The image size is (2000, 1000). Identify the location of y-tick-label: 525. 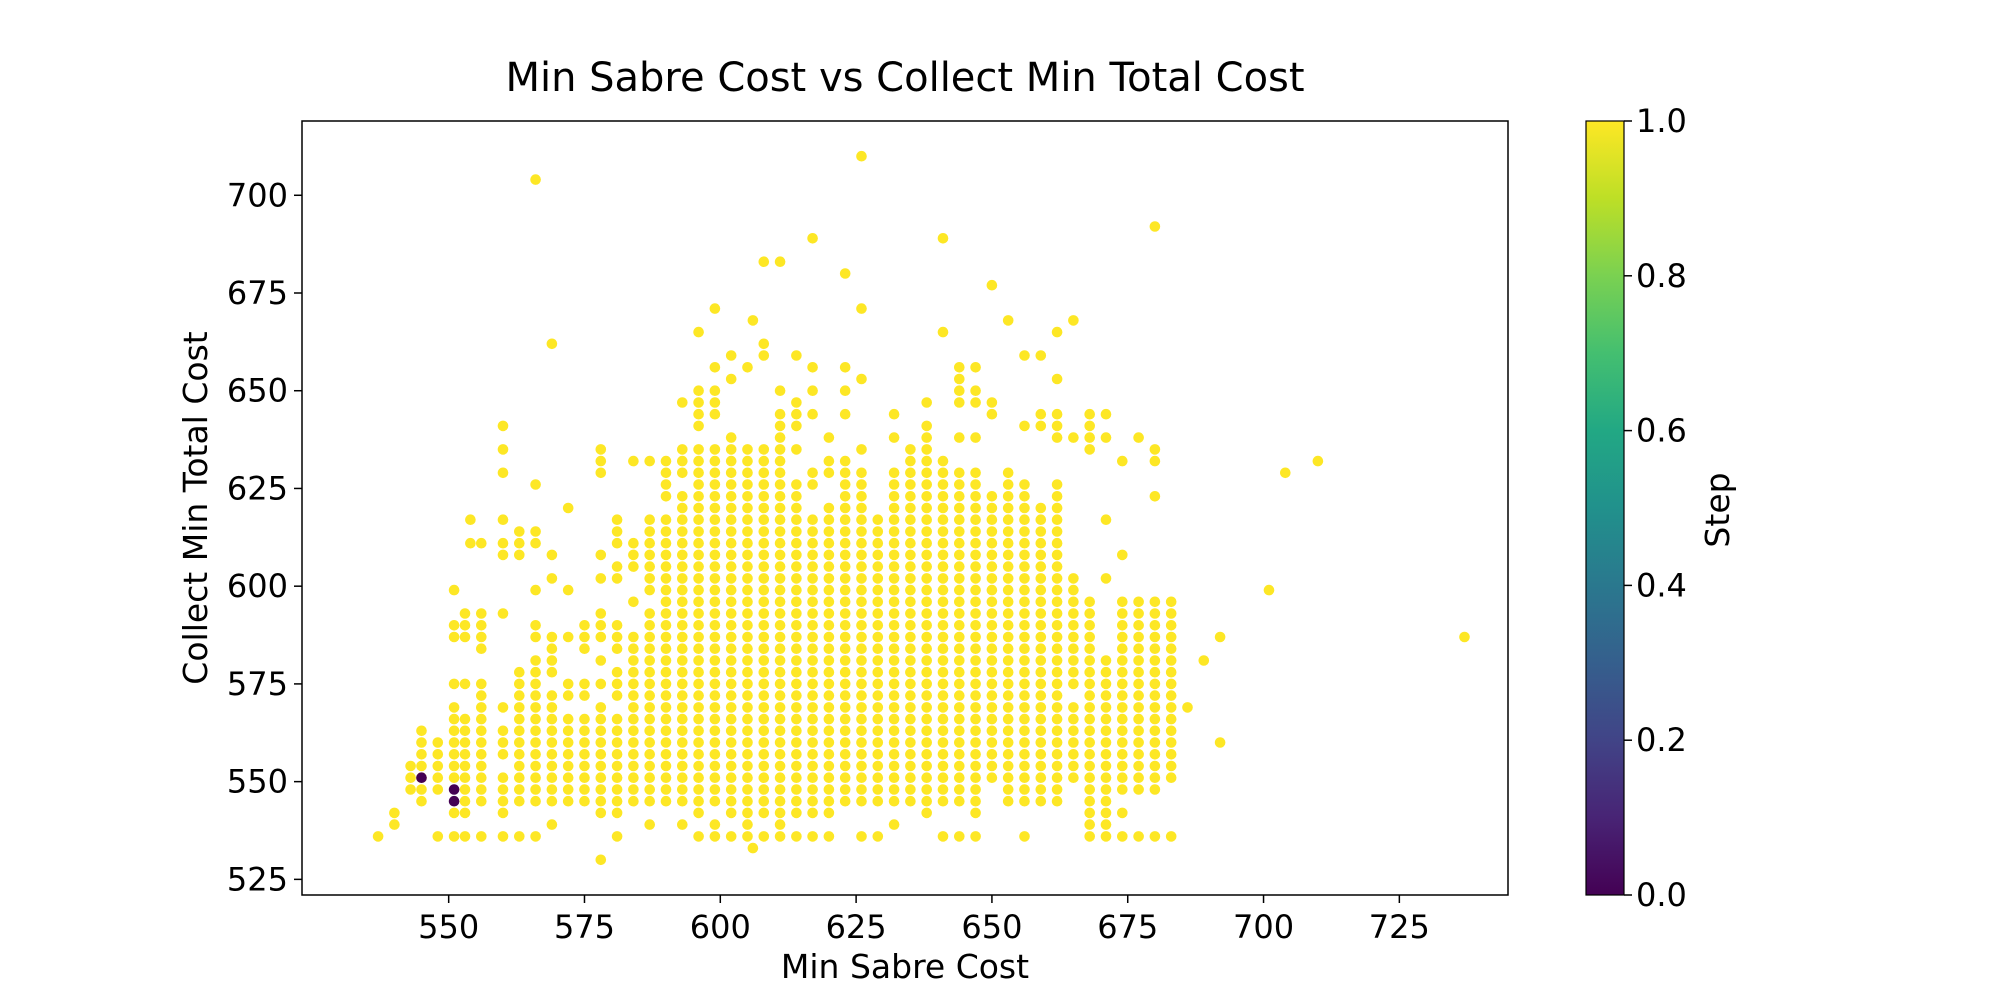
(257, 879).